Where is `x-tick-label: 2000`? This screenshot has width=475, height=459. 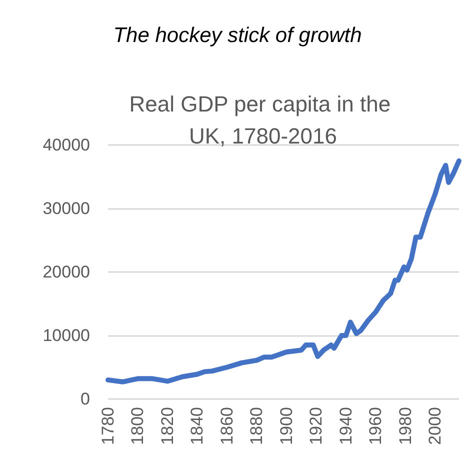
x-tick-label: 2000 is located at coordinates (435, 426).